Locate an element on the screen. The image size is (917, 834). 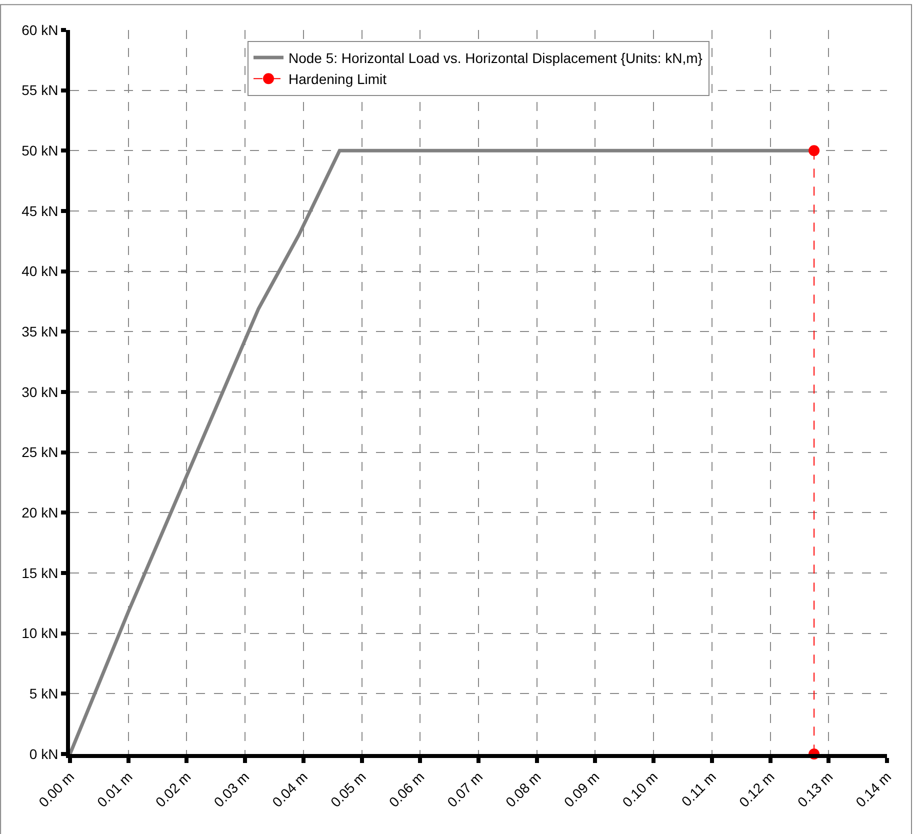
y-tick-label: 0 kN is located at coordinates (43, 754).